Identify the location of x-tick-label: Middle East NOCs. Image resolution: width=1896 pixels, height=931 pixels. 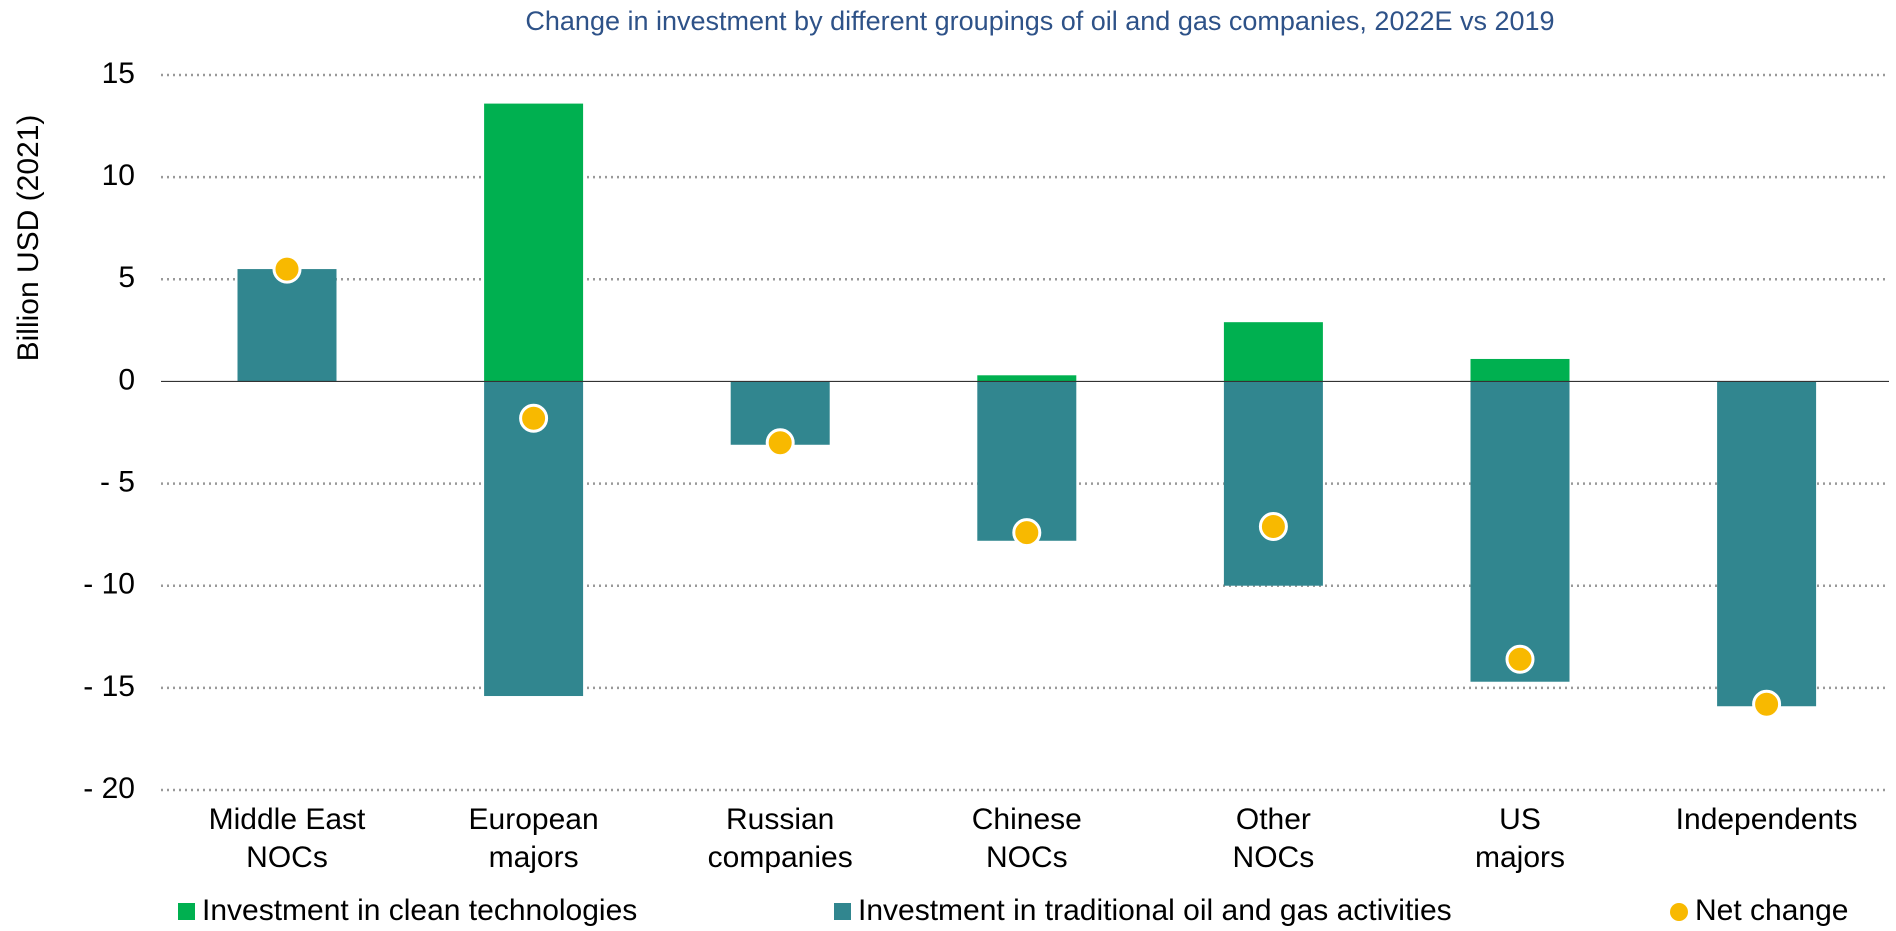
(287, 838).